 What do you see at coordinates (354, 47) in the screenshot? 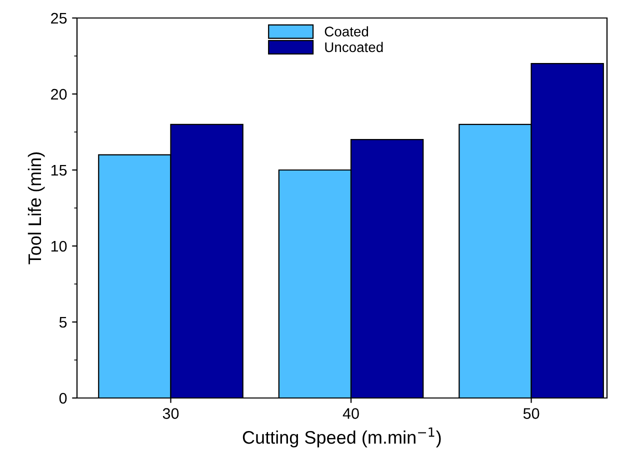
I see `legend-label: Uncoated` at bounding box center [354, 47].